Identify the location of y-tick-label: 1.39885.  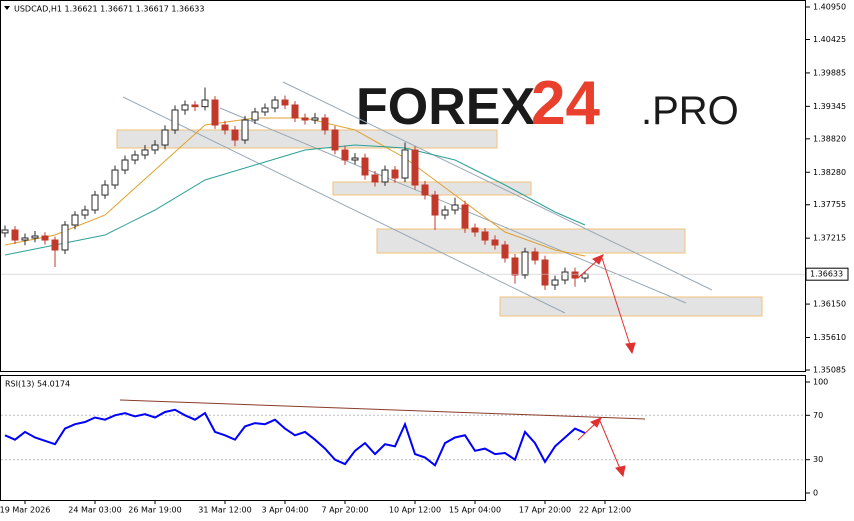
(829, 72).